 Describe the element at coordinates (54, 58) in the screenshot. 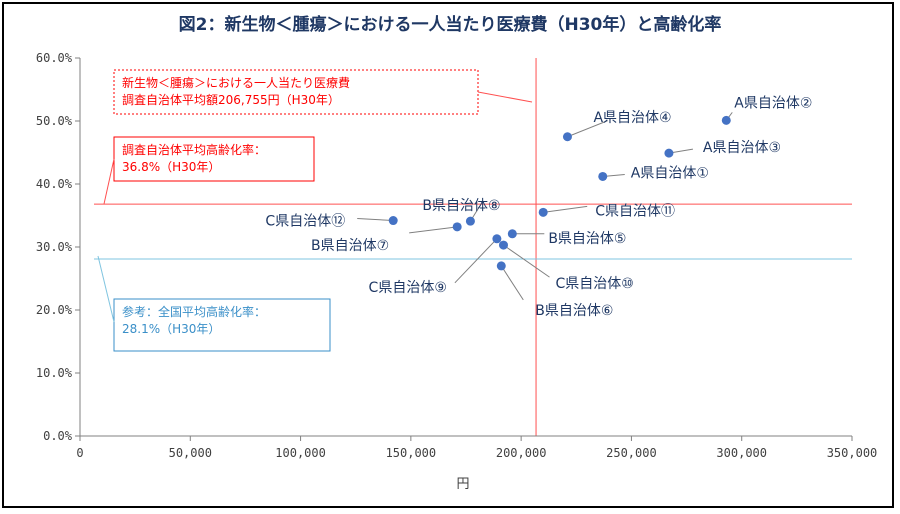

I see `y-tick-label: 60.0%` at that location.